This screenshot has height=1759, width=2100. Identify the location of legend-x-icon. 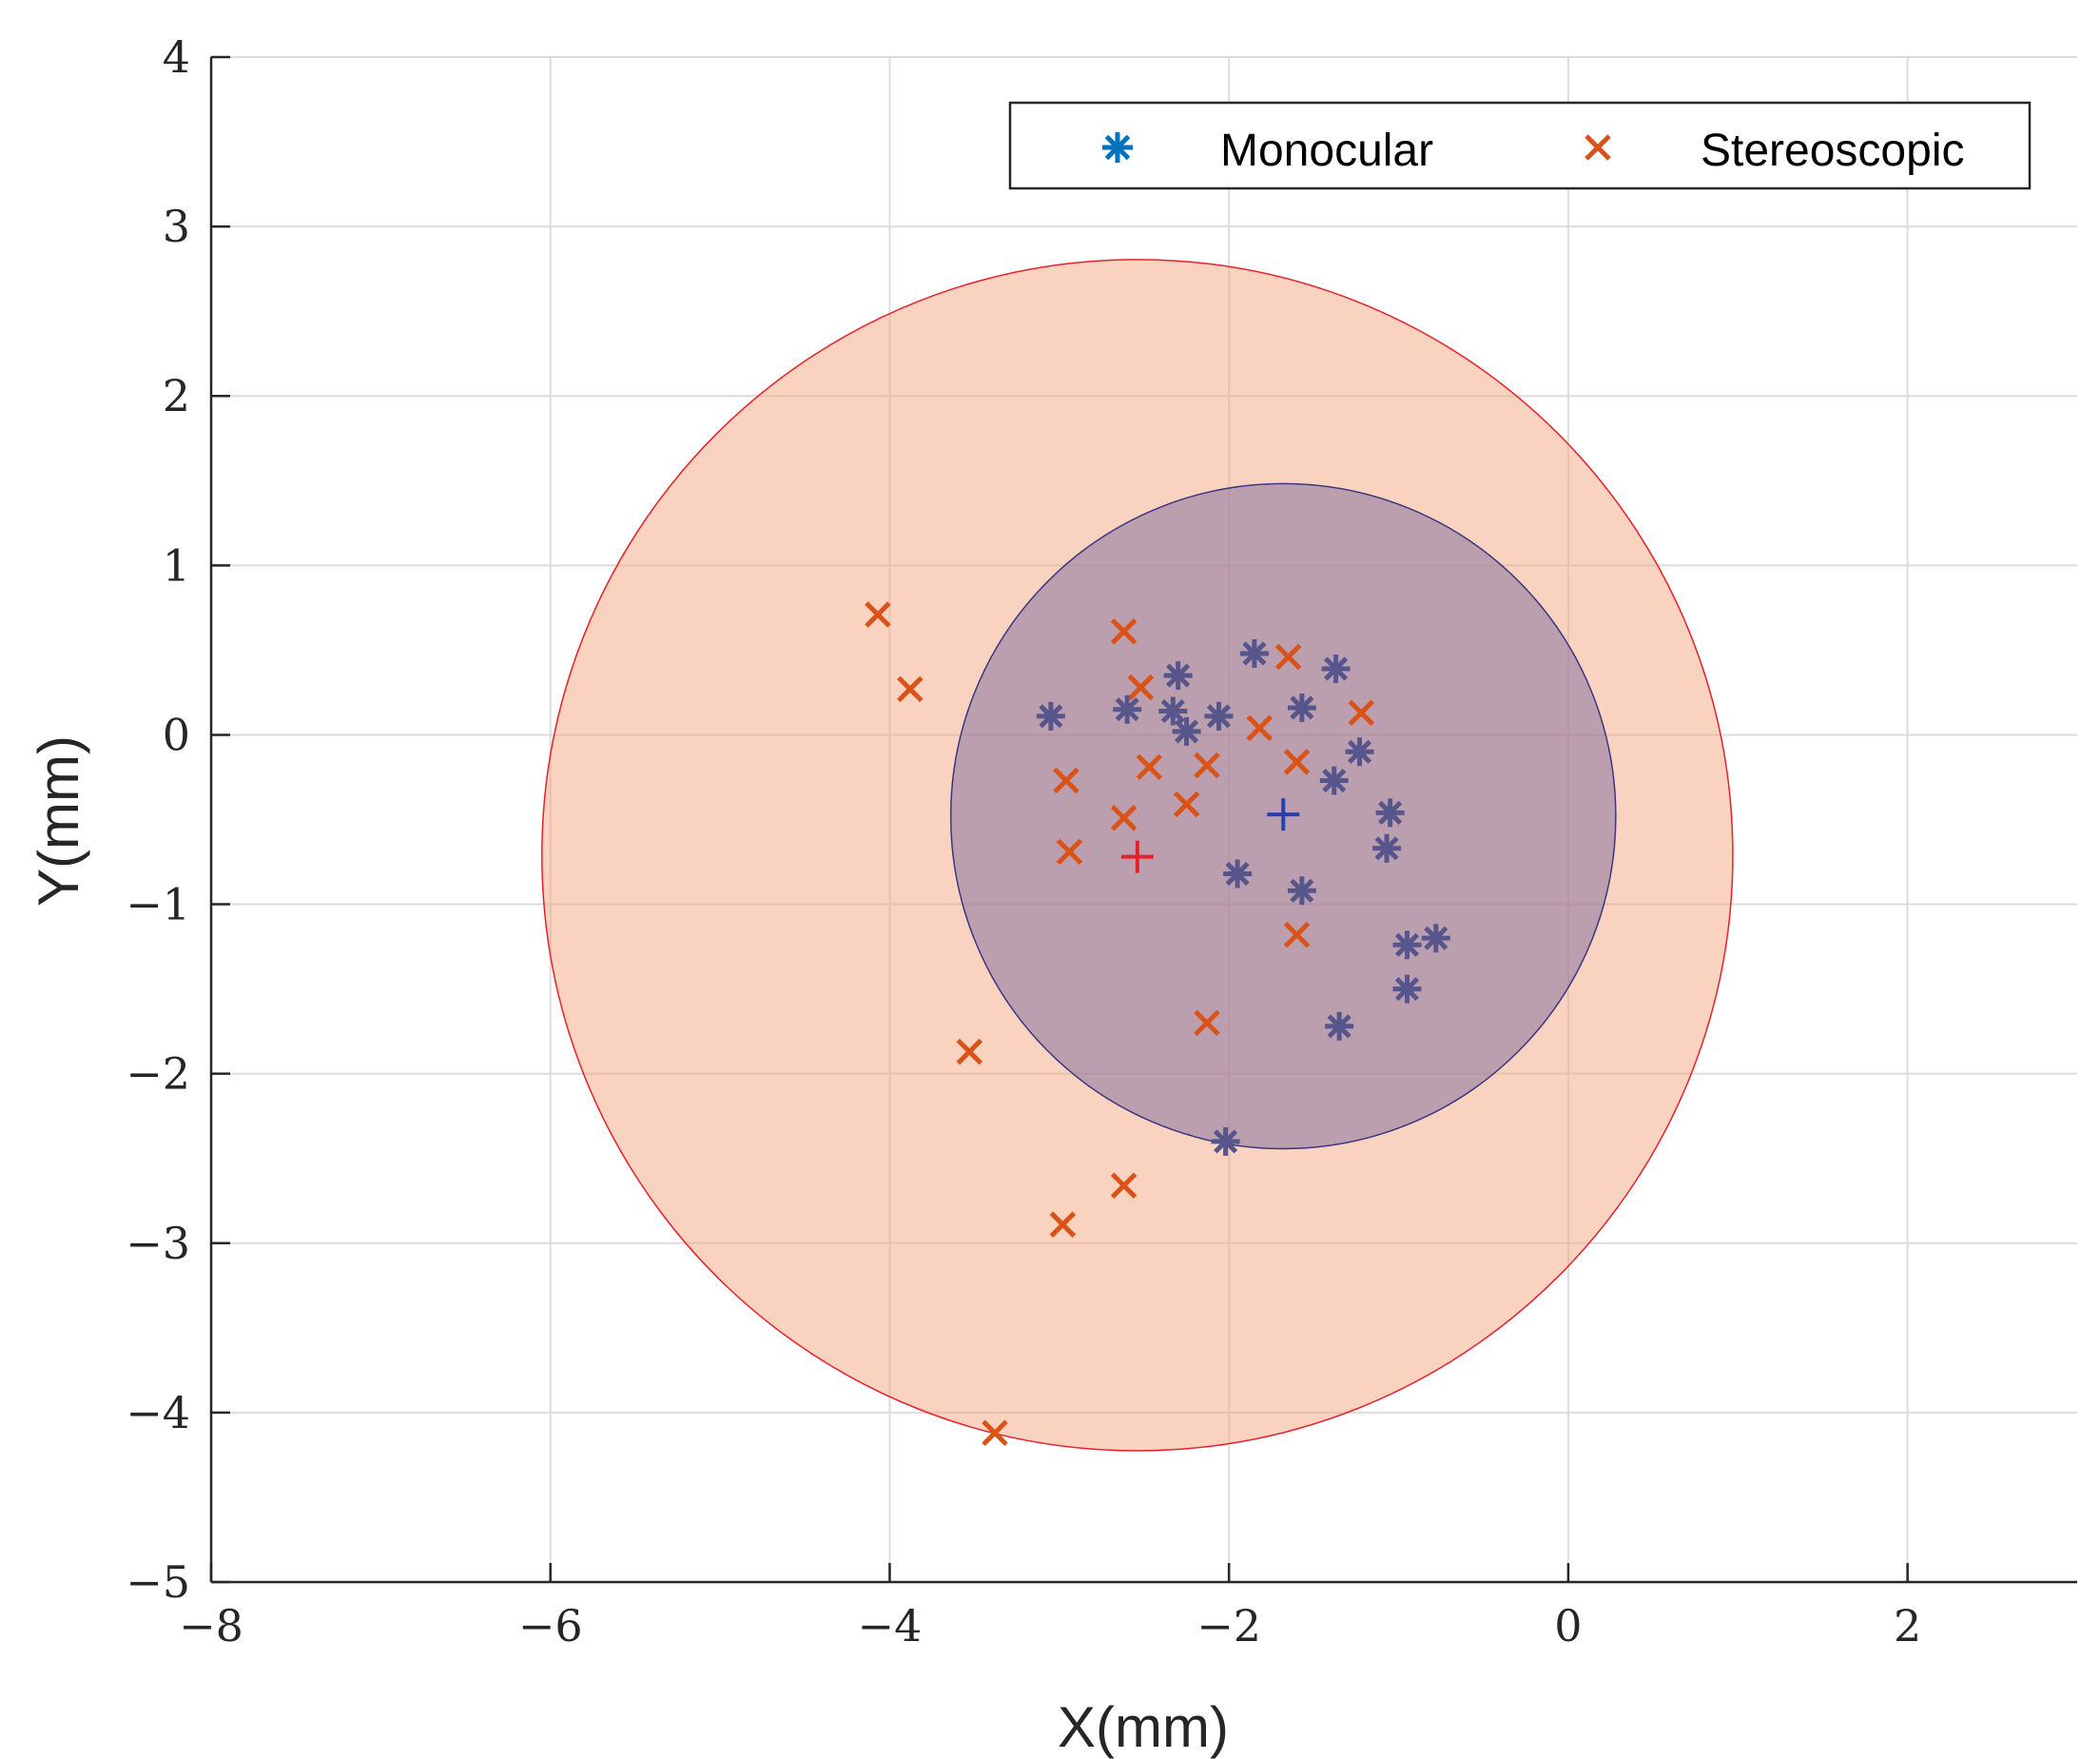
(1598, 148).